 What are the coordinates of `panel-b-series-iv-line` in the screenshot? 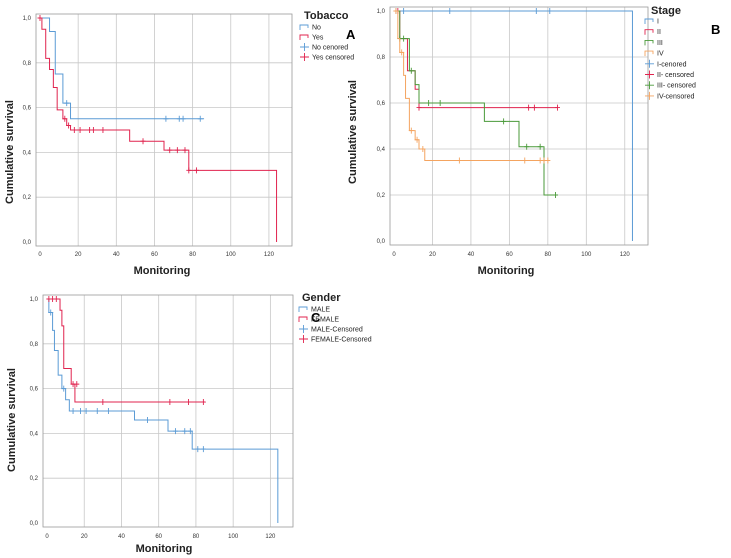 It's located at (472, 85).